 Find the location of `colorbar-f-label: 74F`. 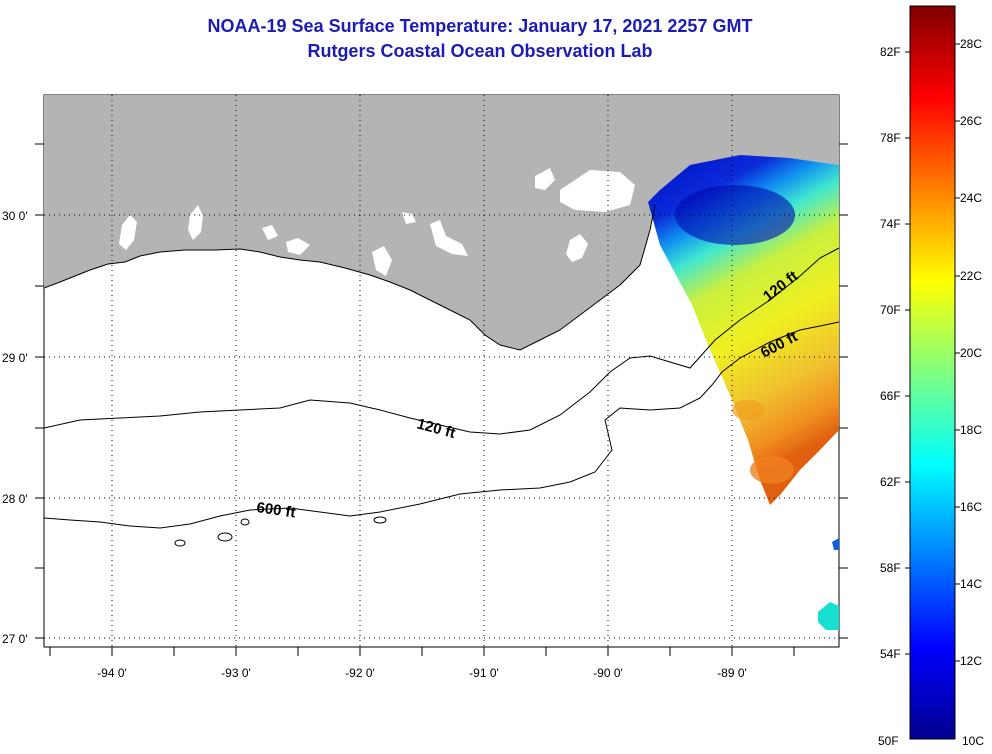

colorbar-f-label: 74F is located at coordinates (890, 224).